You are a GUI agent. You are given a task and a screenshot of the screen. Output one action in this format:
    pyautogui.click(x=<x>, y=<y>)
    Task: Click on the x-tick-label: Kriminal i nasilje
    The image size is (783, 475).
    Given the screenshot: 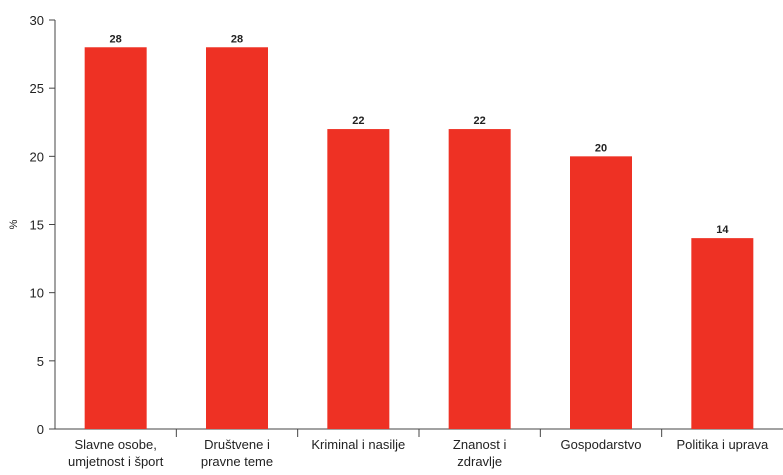 What is the action you would take?
    pyautogui.click(x=358, y=444)
    